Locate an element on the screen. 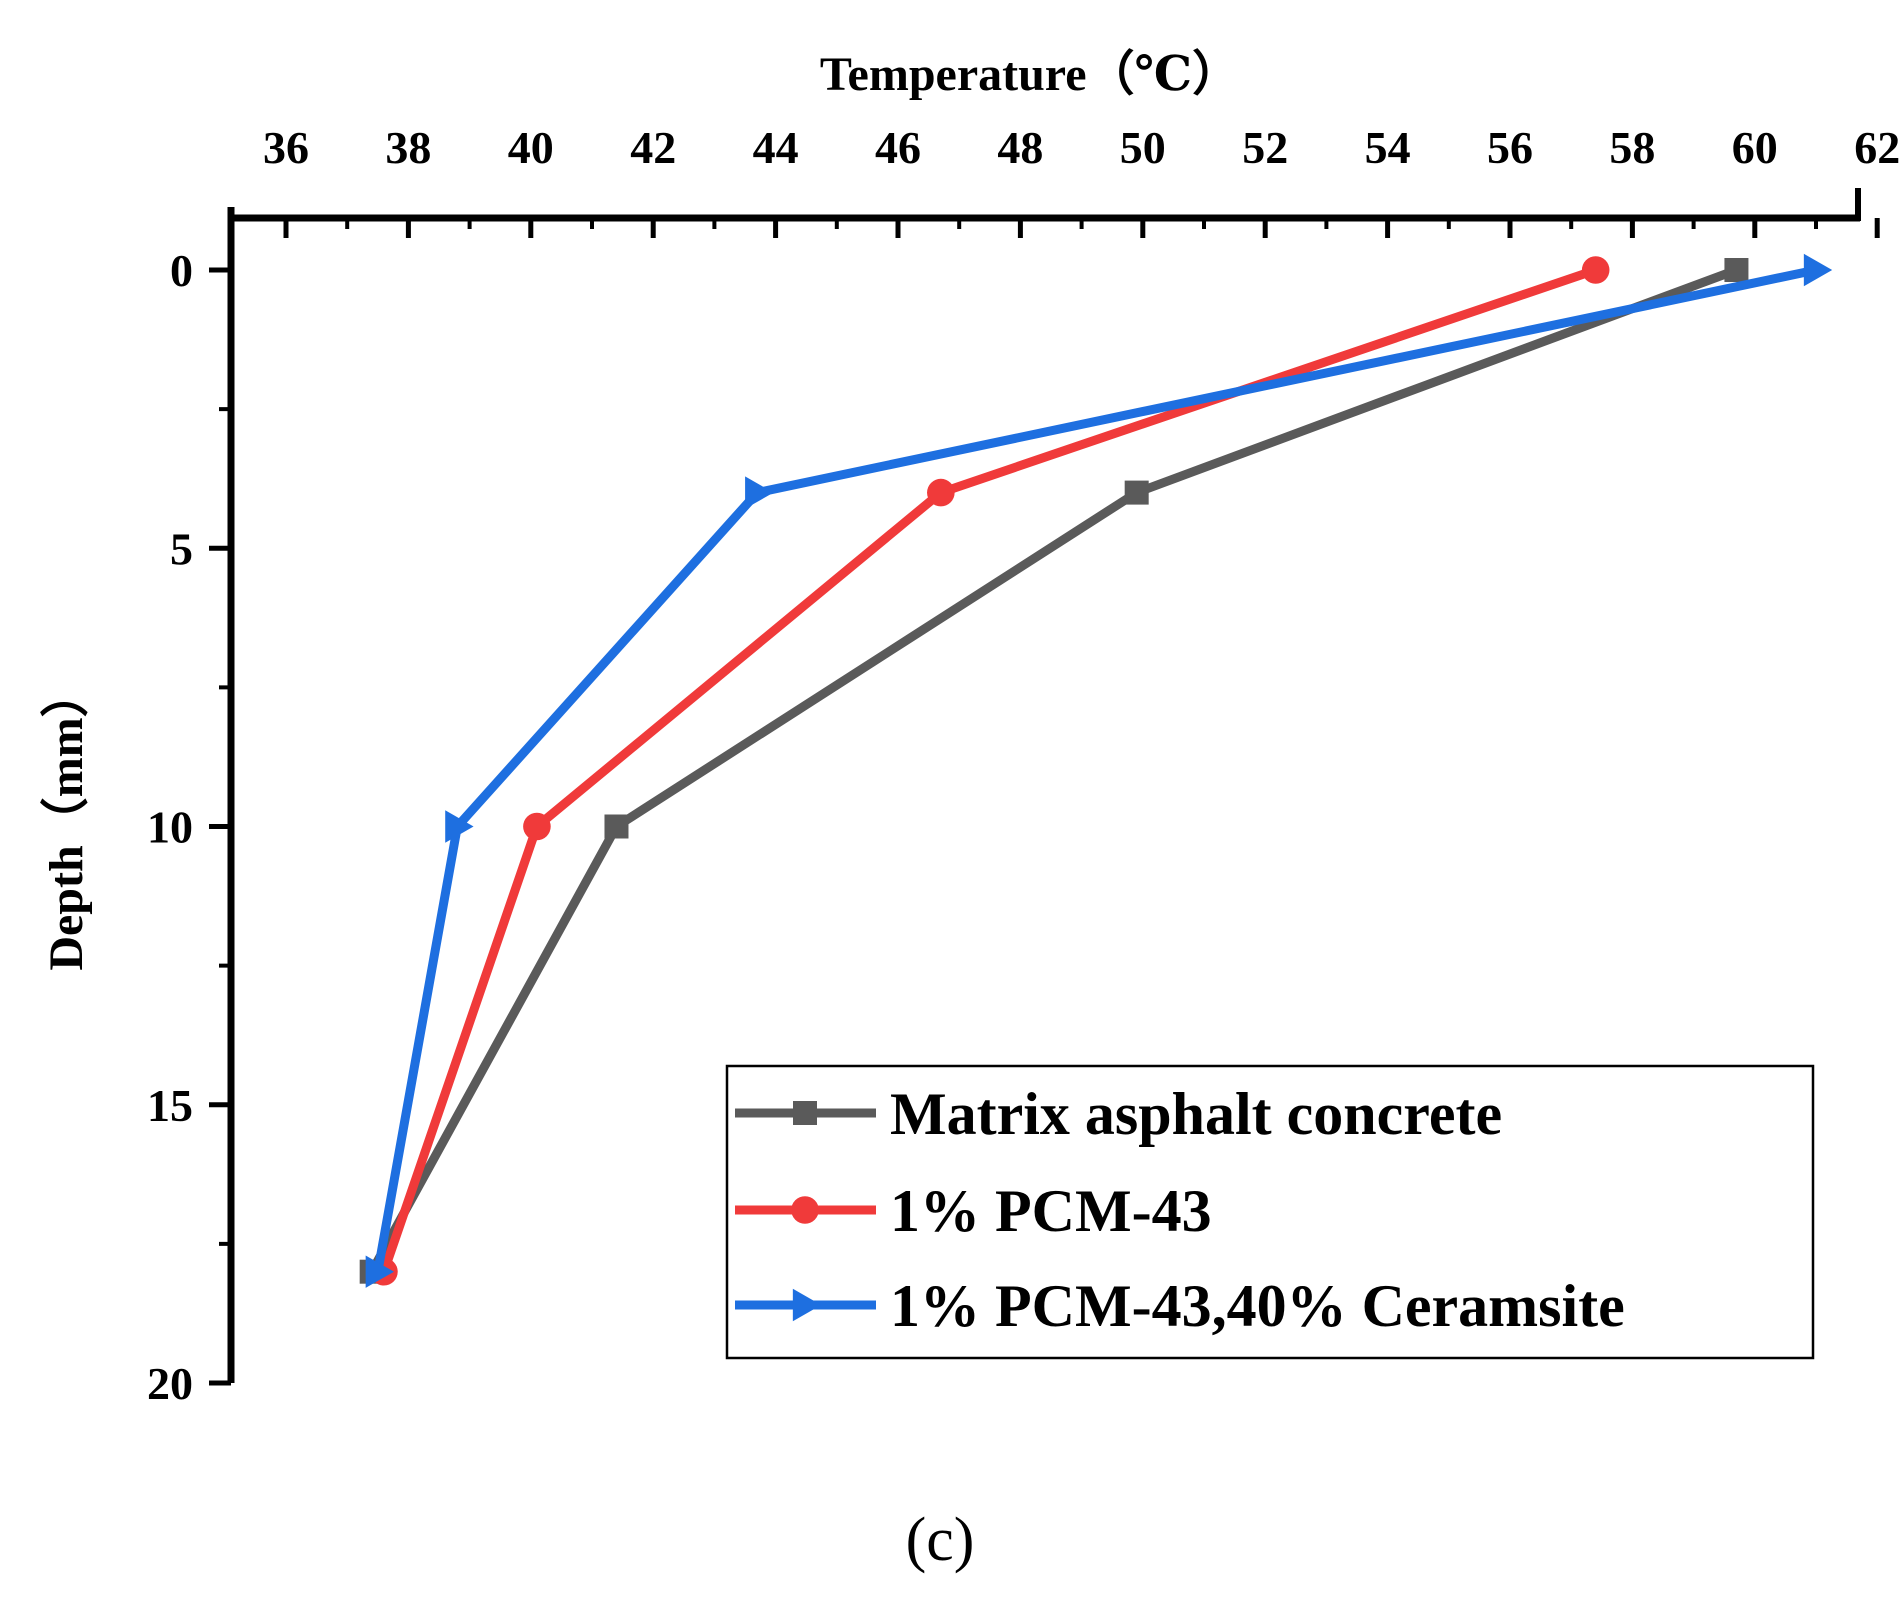 The image size is (1903, 1598). x-tick-label: 54 is located at coordinates (1388, 147).